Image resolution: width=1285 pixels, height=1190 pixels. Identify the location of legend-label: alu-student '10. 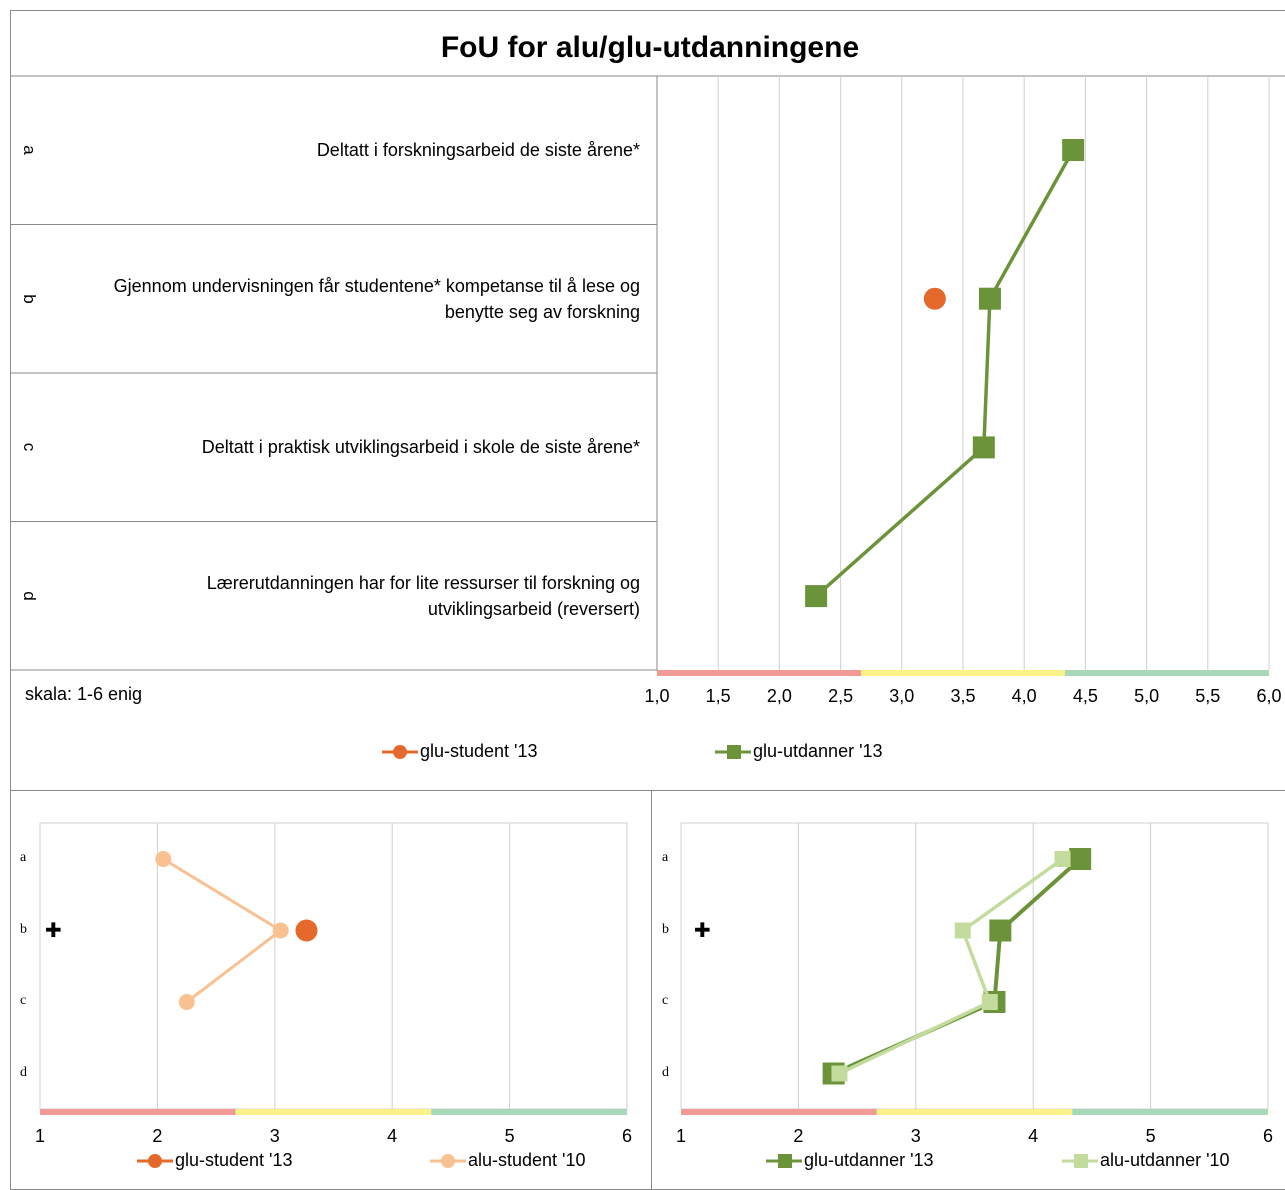
(527, 1160).